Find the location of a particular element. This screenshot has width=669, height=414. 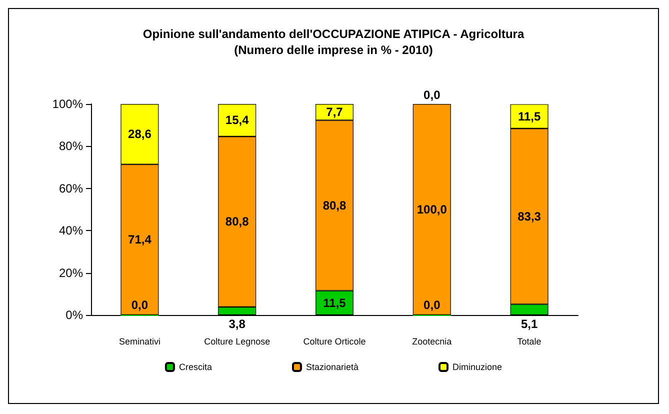

y-tick-label: 60% is located at coordinates (71, 188).